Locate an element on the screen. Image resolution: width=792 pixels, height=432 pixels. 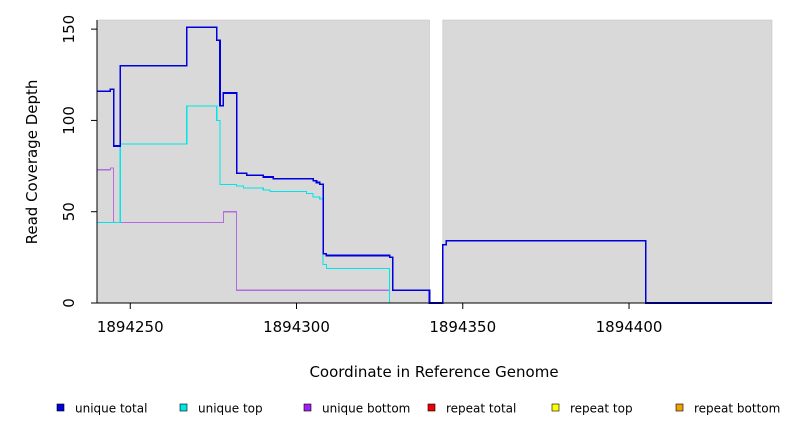
legend-label-repeat-total: repeat total is located at coordinates (481, 409).